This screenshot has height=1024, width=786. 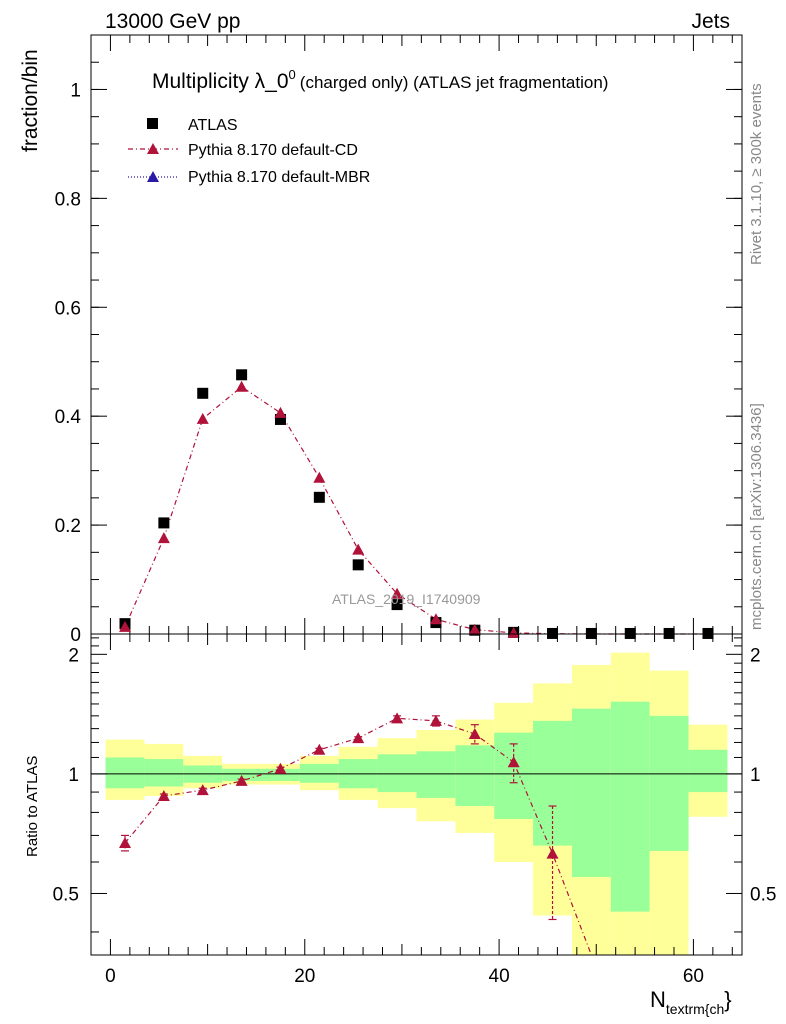 What do you see at coordinates (279, 177) in the screenshot?
I see `legend-label-mbr: Pythia 8.170 default-MBR` at bounding box center [279, 177].